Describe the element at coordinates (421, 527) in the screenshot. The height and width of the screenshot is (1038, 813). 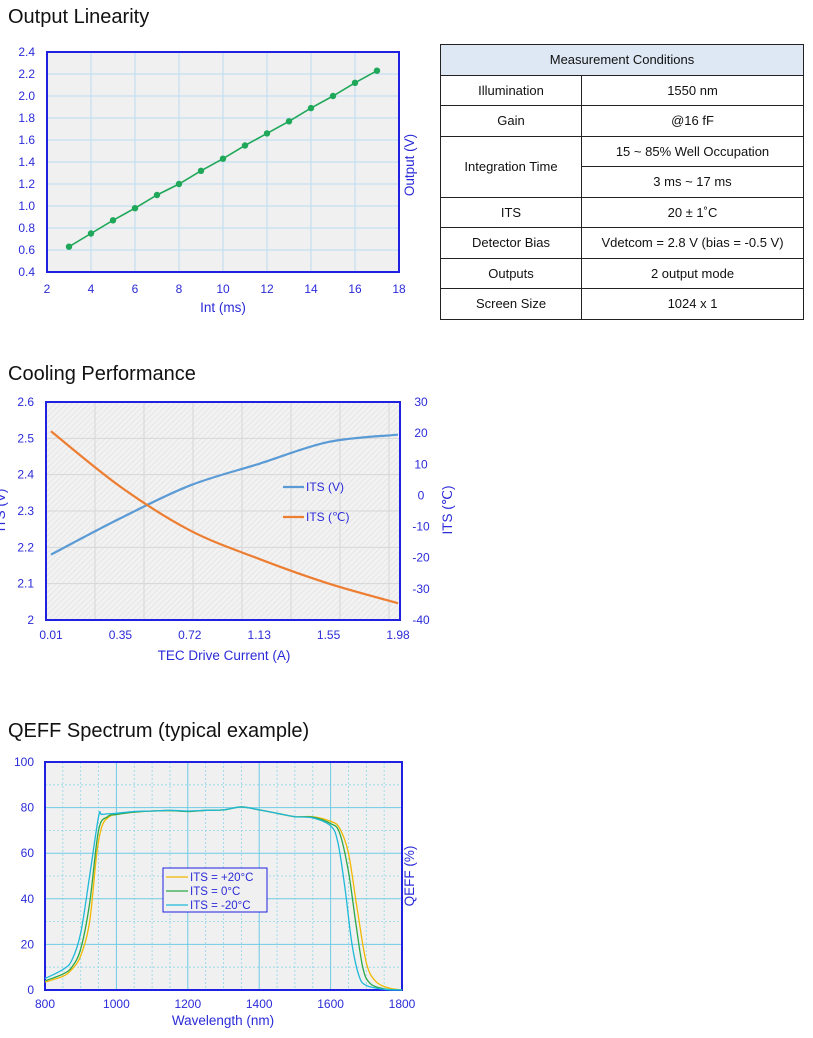
I see `y-right-tick-label: -10` at that location.